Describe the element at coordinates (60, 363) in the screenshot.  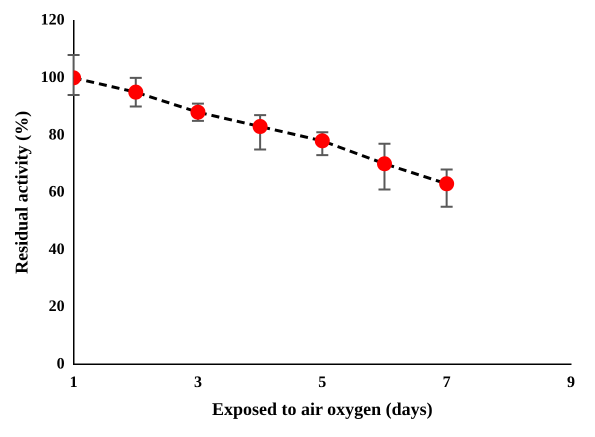
I see `y-tick-label: 0` at that location.